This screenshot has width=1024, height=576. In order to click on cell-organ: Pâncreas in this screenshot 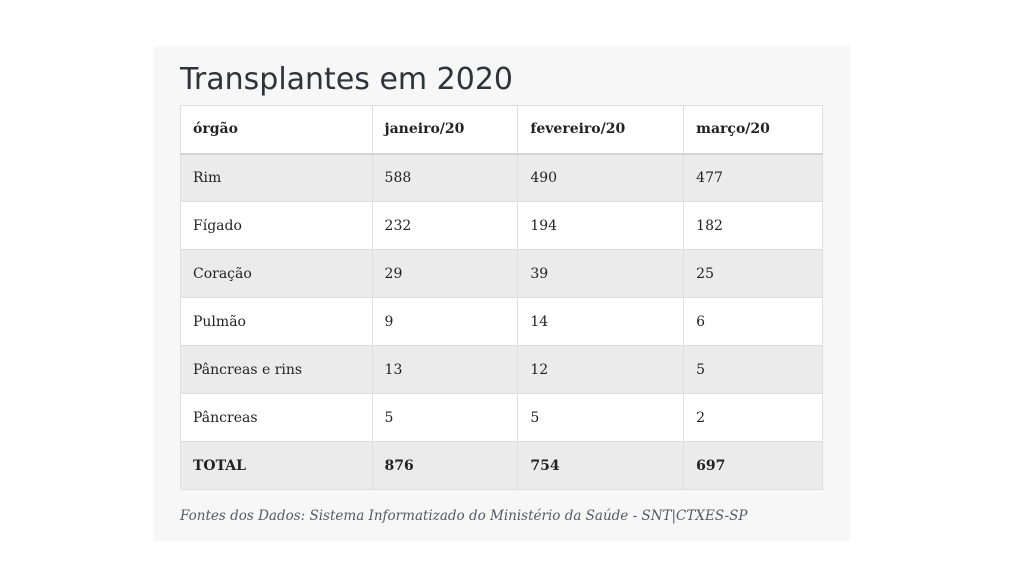, I will do `click(276, 417)`.